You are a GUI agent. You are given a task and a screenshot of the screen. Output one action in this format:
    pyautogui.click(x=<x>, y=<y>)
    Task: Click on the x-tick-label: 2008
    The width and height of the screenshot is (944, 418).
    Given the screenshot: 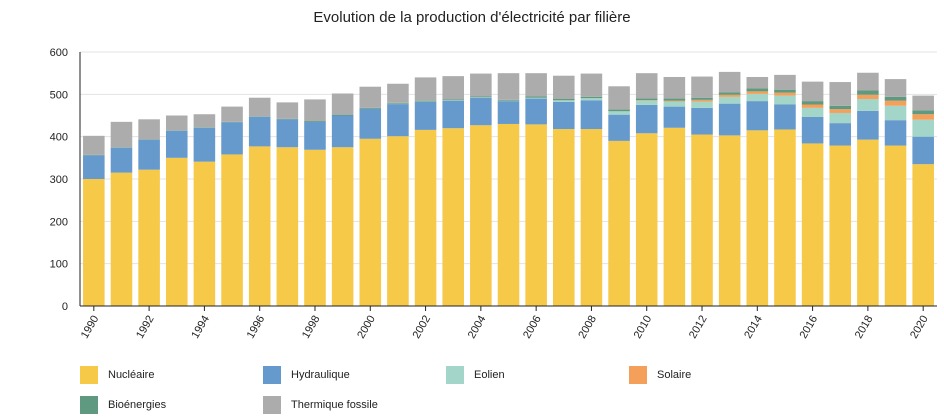 What is the action you would take?
    pyautogui.click(x=587, y=327)
    